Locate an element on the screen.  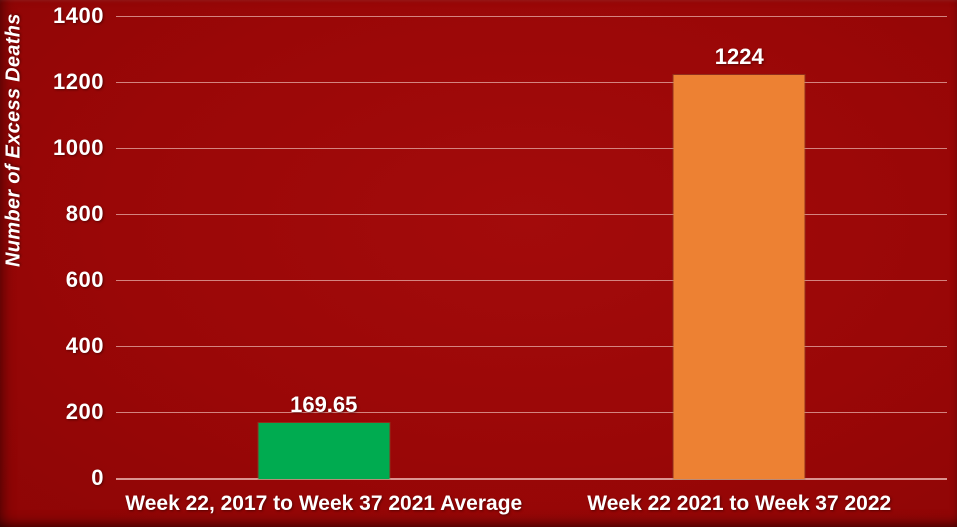
x-category-label-1: Week 22, 2017 to Week 37 2021 Average is located at coordinates (324, 503).